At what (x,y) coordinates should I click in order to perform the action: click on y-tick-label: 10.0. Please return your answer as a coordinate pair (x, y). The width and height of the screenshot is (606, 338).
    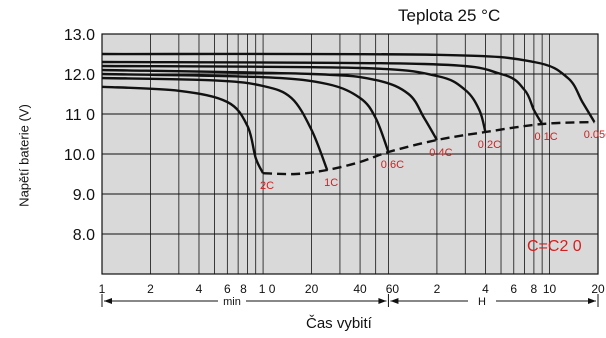
    Looking at the image, I should click on (79, 155).